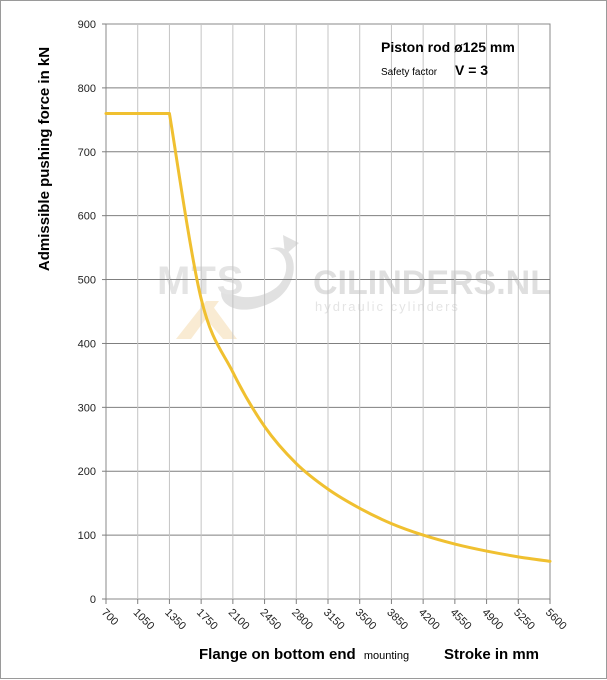 This screenshot has width=607, height=680. I want to click on watermark-right-text: CILINDERS.NL, so click(432, 283).